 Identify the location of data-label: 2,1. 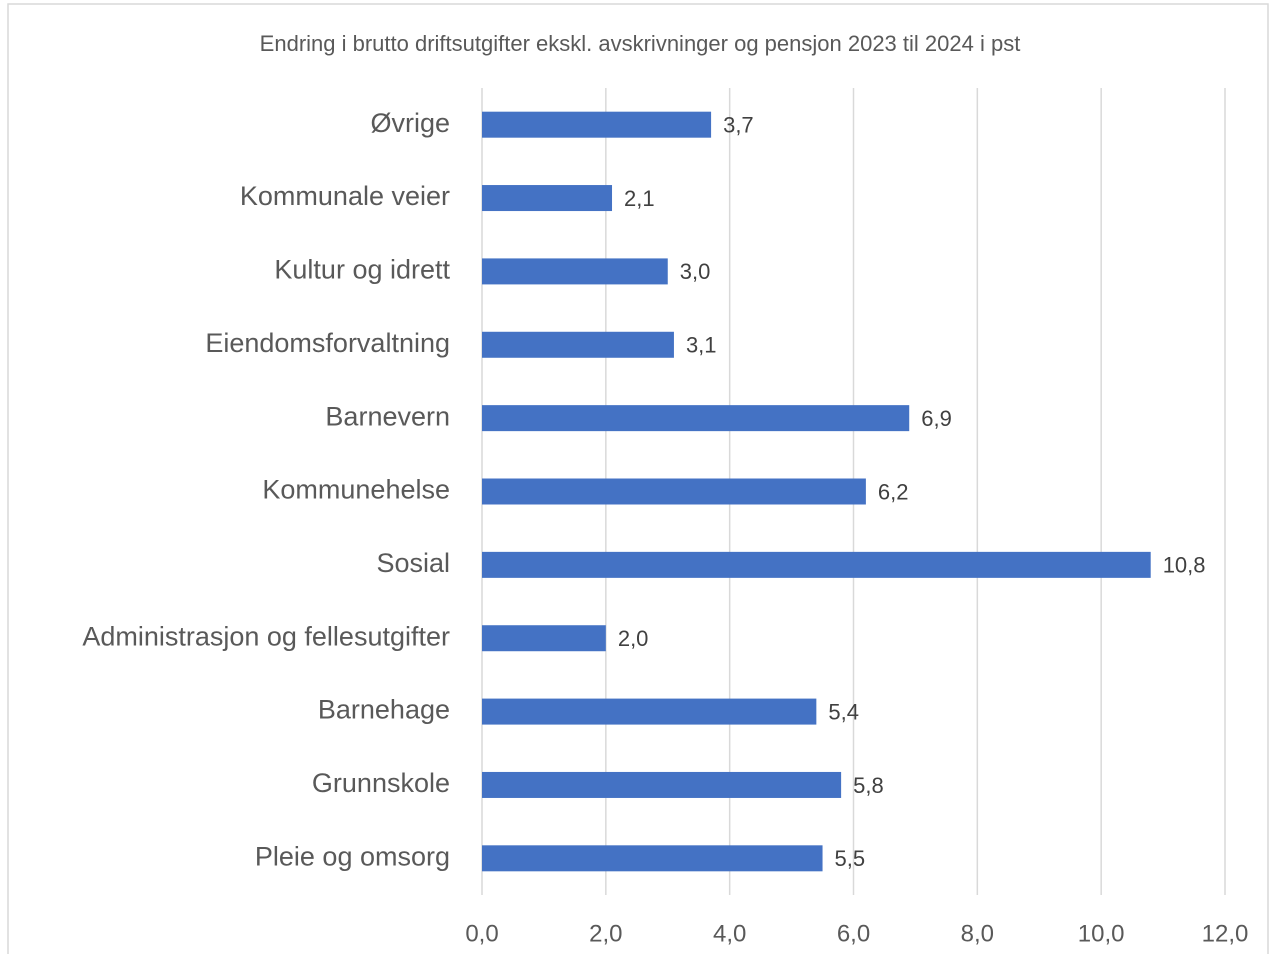
(639, 198).